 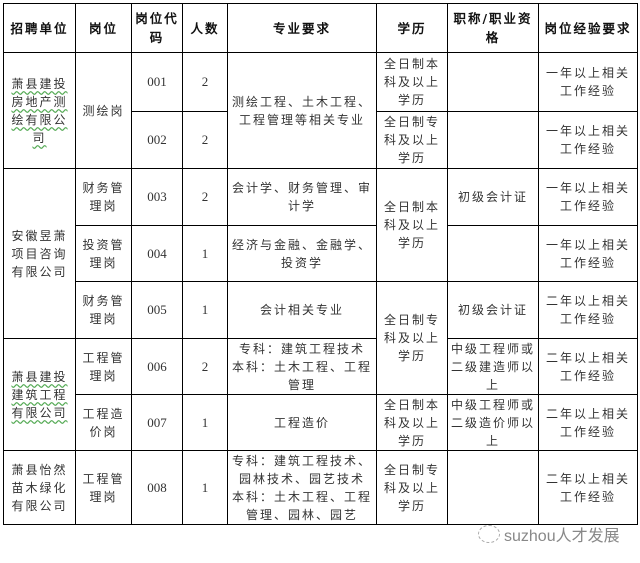 I want to click on unit-name: 萧县建投建筑工程有限公司, so click(x=39, y=394).